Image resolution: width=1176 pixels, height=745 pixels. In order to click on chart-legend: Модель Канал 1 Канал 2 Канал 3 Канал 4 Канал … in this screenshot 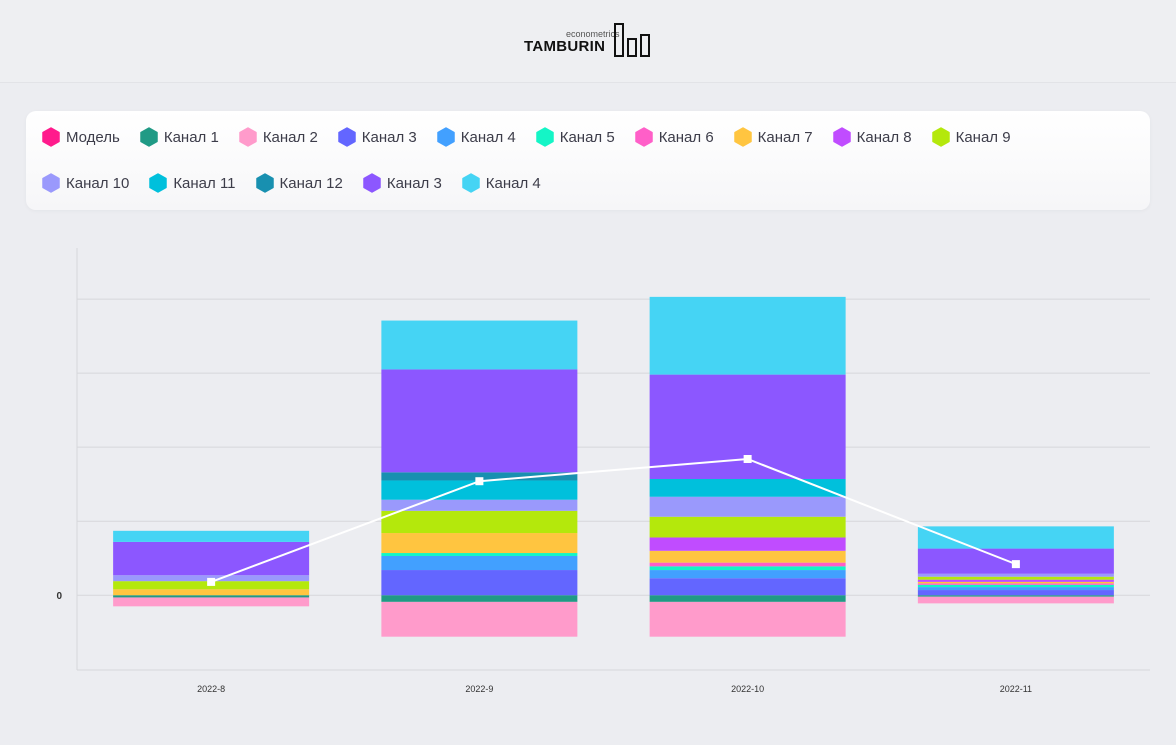, I will do `click(588, 160)`.